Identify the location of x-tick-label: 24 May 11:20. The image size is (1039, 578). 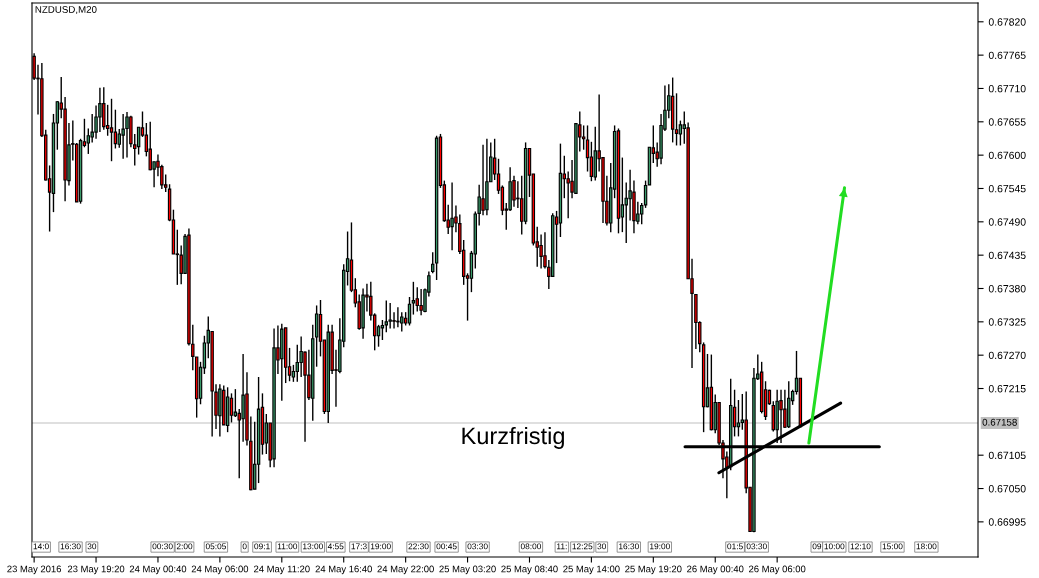
(282, 570).